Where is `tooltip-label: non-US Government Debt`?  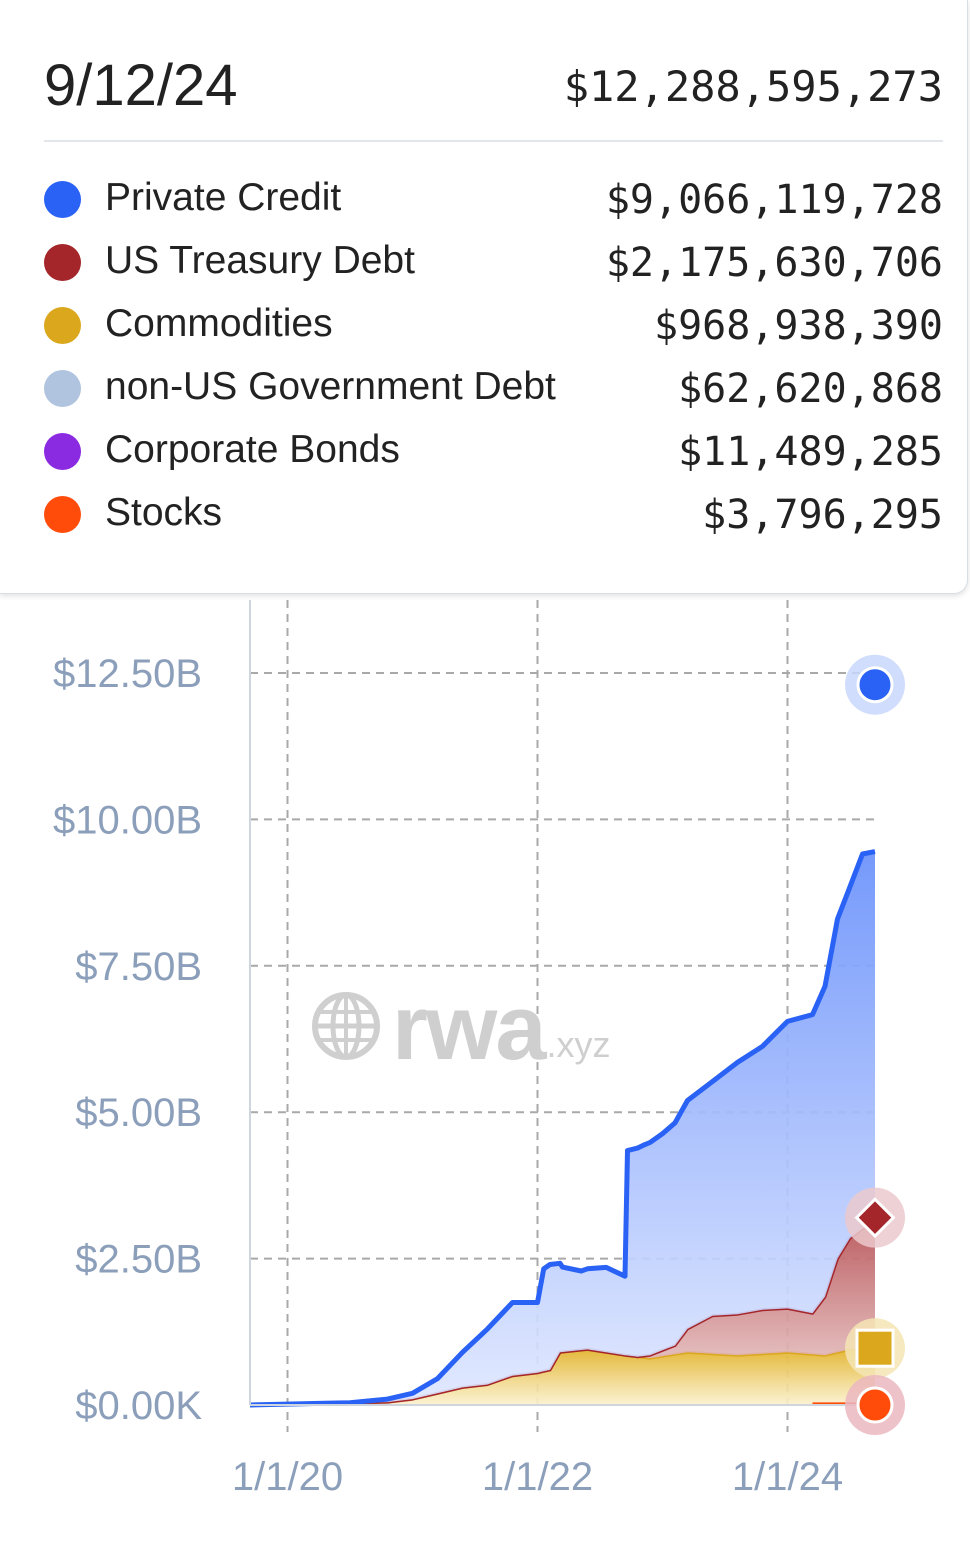
tooltip-label: non-US Government Debt is located at coordinates (330, 386).